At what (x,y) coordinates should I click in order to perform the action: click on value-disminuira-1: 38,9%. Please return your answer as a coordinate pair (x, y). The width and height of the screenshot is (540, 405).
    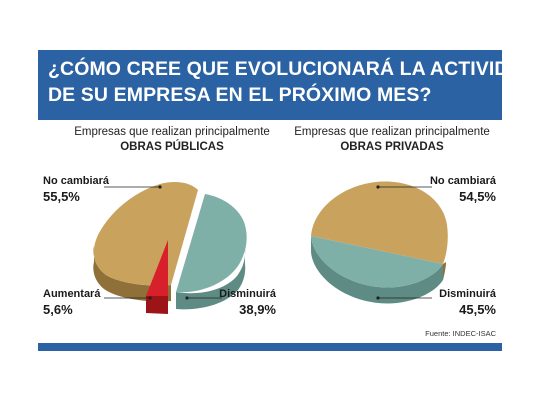
    Looking at the image, I should click on (257, 309).